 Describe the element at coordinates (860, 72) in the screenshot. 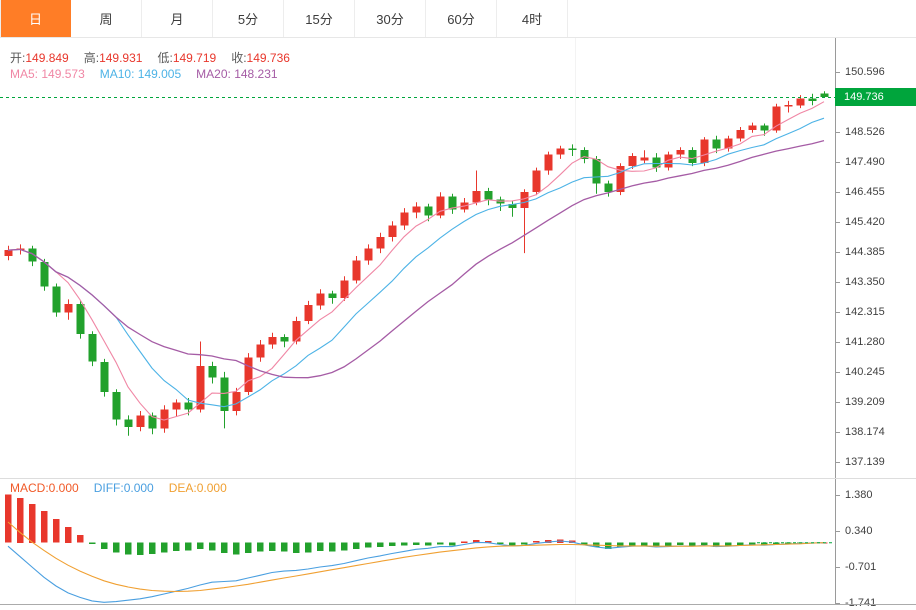

I see `price-axis-label: 150.596` at that location.